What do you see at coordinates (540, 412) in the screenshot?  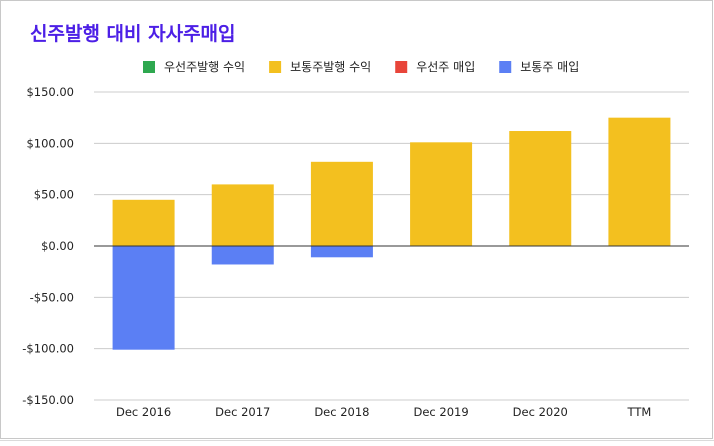 I see `x-tick-label: Dec 2020` at bounding box center [540, 412].